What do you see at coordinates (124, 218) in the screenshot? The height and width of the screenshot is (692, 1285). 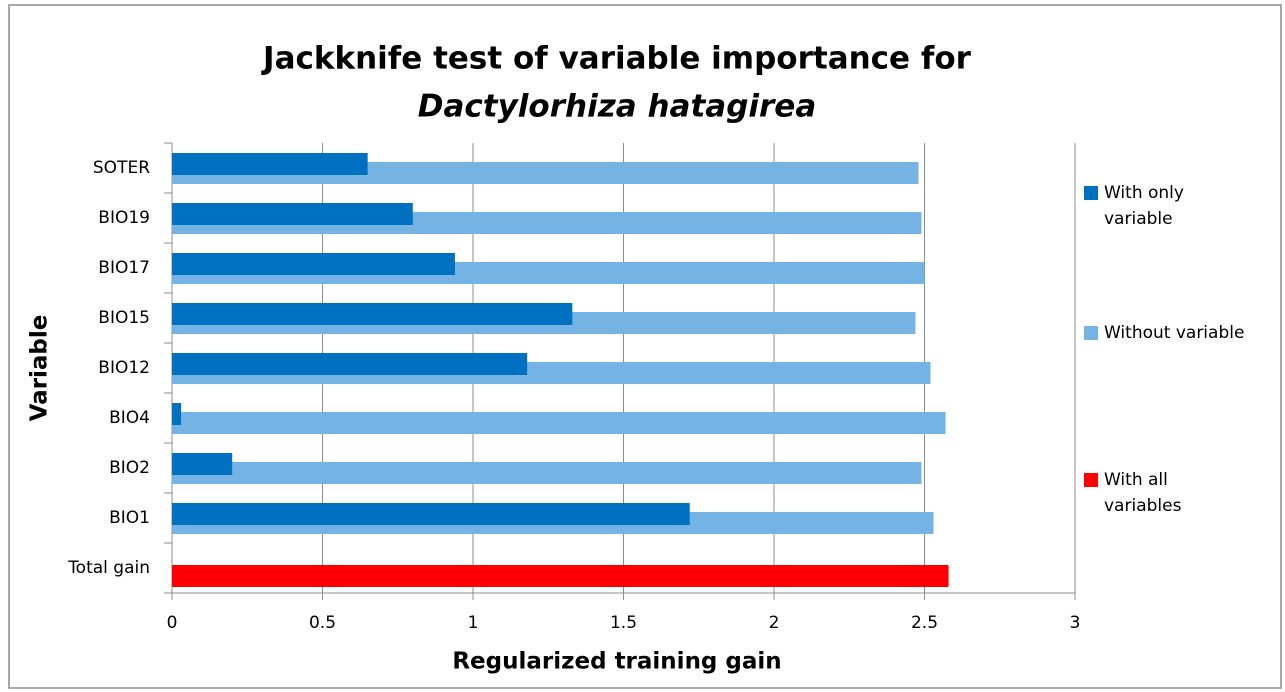 I see `y-tick-label: BIO19` at bounding box center [124, 218].